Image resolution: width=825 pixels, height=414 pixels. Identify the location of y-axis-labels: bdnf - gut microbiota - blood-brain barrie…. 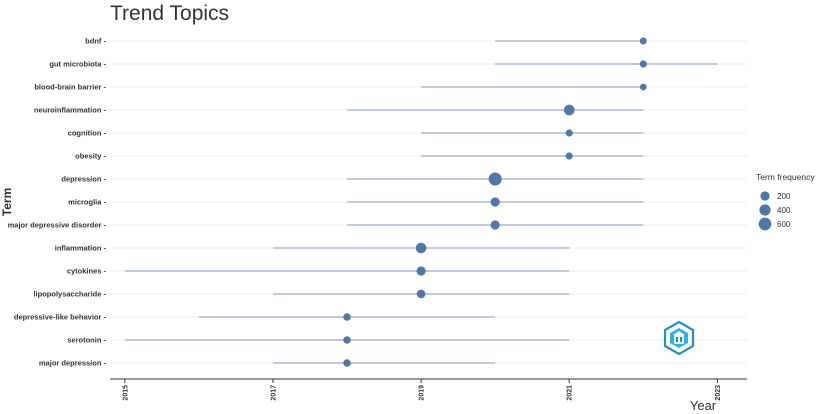
(57, 202).